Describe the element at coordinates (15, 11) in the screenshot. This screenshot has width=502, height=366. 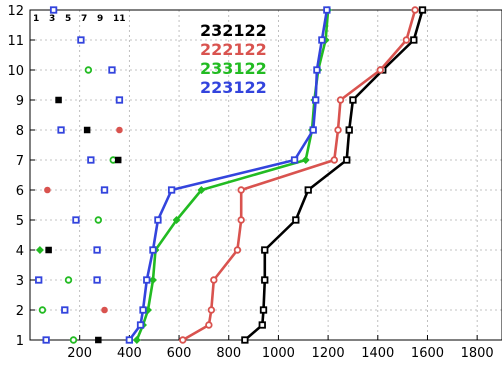
I see `y-tick-label: 12` at that location.